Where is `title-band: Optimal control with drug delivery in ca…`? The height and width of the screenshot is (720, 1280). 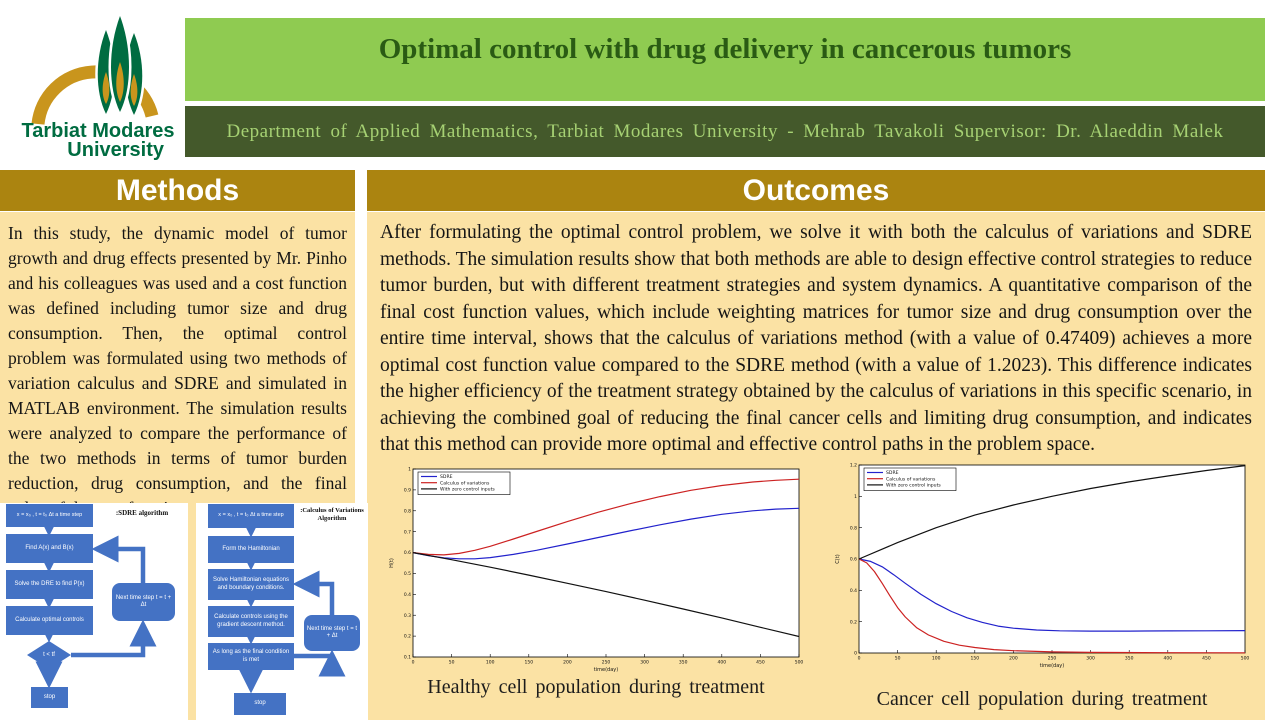
title-band: Optimal control with drug delivery in ca… is located at coordinates (725, 59).